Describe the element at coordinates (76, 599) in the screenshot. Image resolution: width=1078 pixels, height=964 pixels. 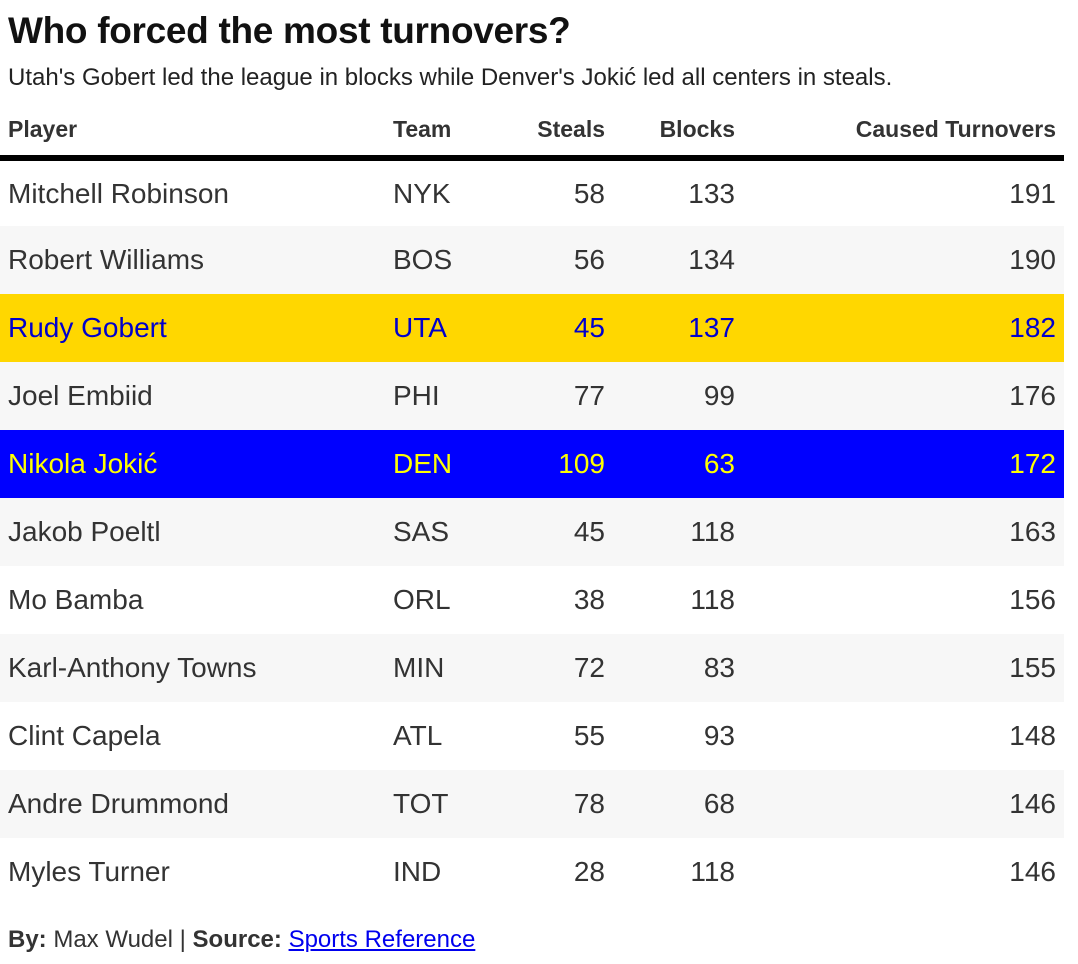
I see `player-name-cell: Mo Bamba` at that location.